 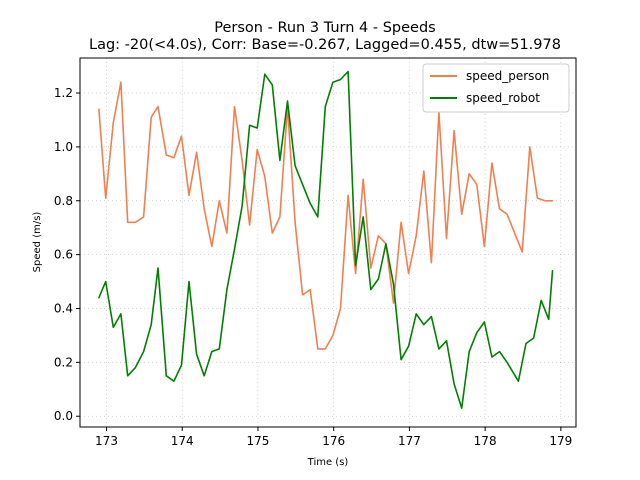 I want to click on legend-label-speed-robot: speed_robot, so click(x=503, y=98).